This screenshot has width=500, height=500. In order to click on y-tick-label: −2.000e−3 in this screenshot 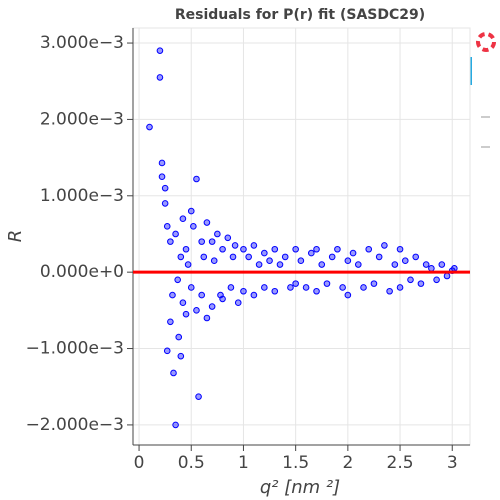, I will do `click(75, 425)`.